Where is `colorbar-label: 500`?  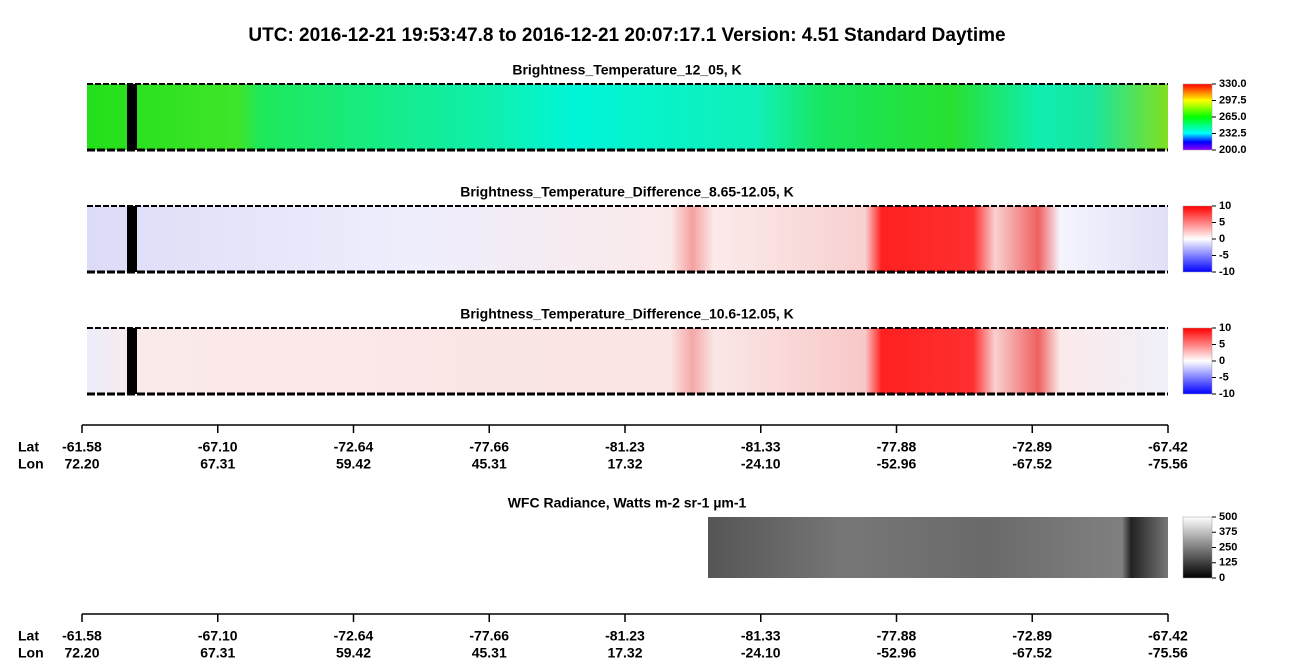 colorbar-label: 500 is located at coordinates (1228, 517).